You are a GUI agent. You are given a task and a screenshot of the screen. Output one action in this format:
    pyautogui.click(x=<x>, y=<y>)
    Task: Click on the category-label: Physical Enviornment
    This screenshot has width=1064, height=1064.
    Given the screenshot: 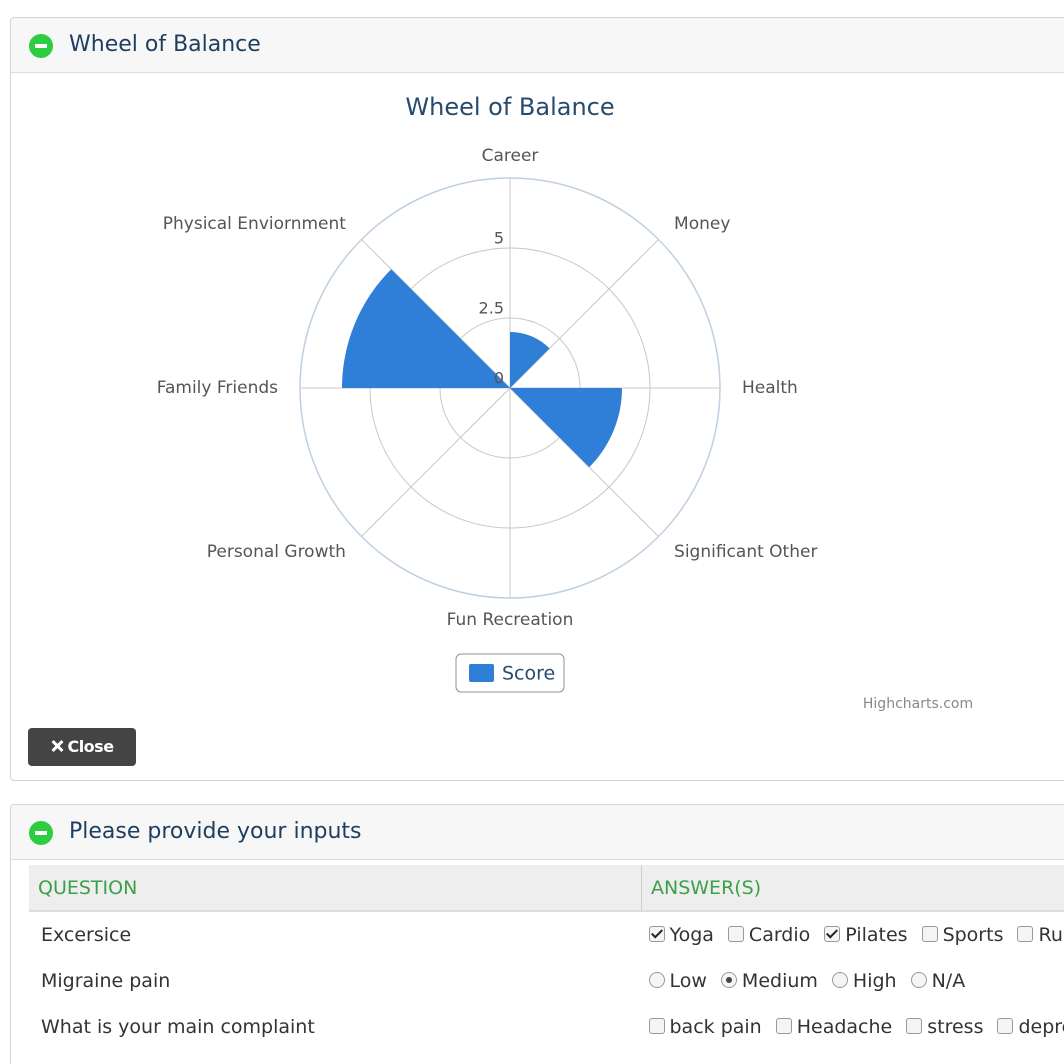 What is the action you would take?
    pyautogui.click(x=255, y=224)
    